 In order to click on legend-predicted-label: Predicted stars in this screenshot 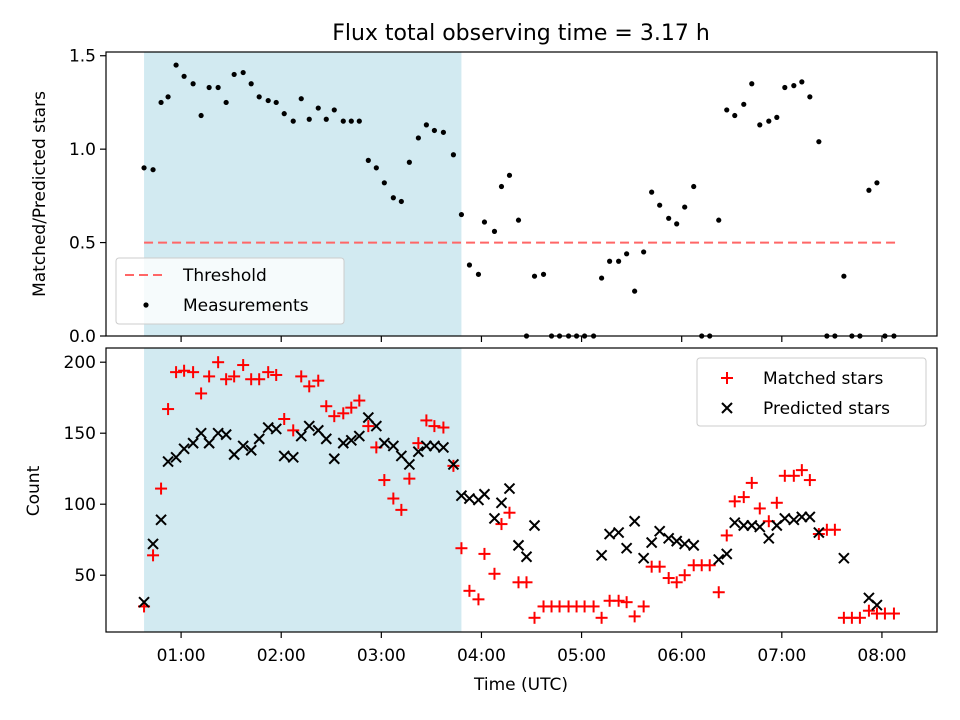, I will do `click(826, 409)`.